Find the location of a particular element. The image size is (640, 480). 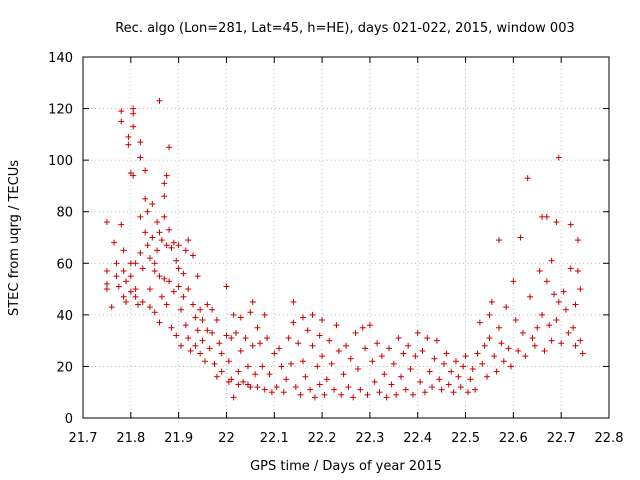

x-axis-label: GPS time / Days of year 2015 is located at coordinates (346, 466).